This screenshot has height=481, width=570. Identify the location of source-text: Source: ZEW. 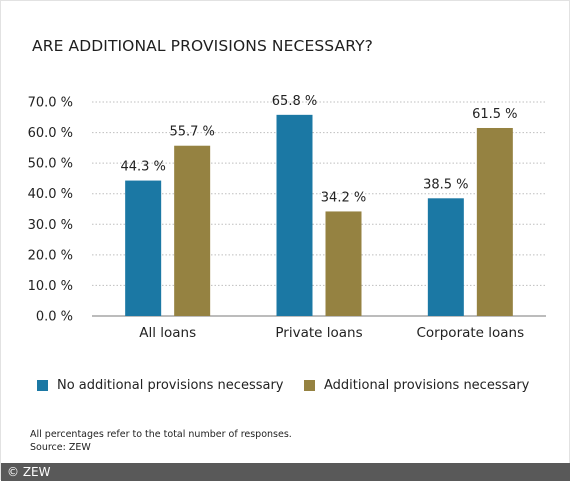
(60, 447).